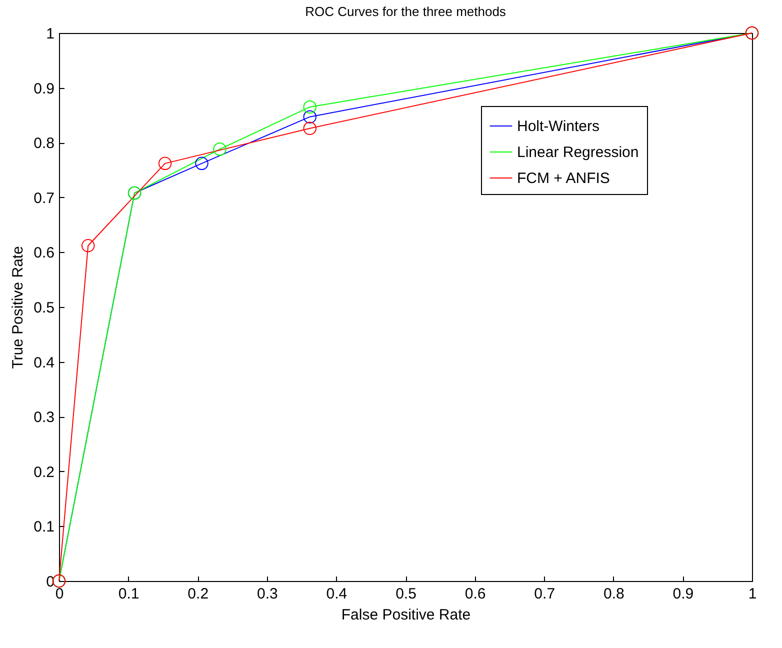  I want to click on y-tick-label: 0.1, so click(44, 527).